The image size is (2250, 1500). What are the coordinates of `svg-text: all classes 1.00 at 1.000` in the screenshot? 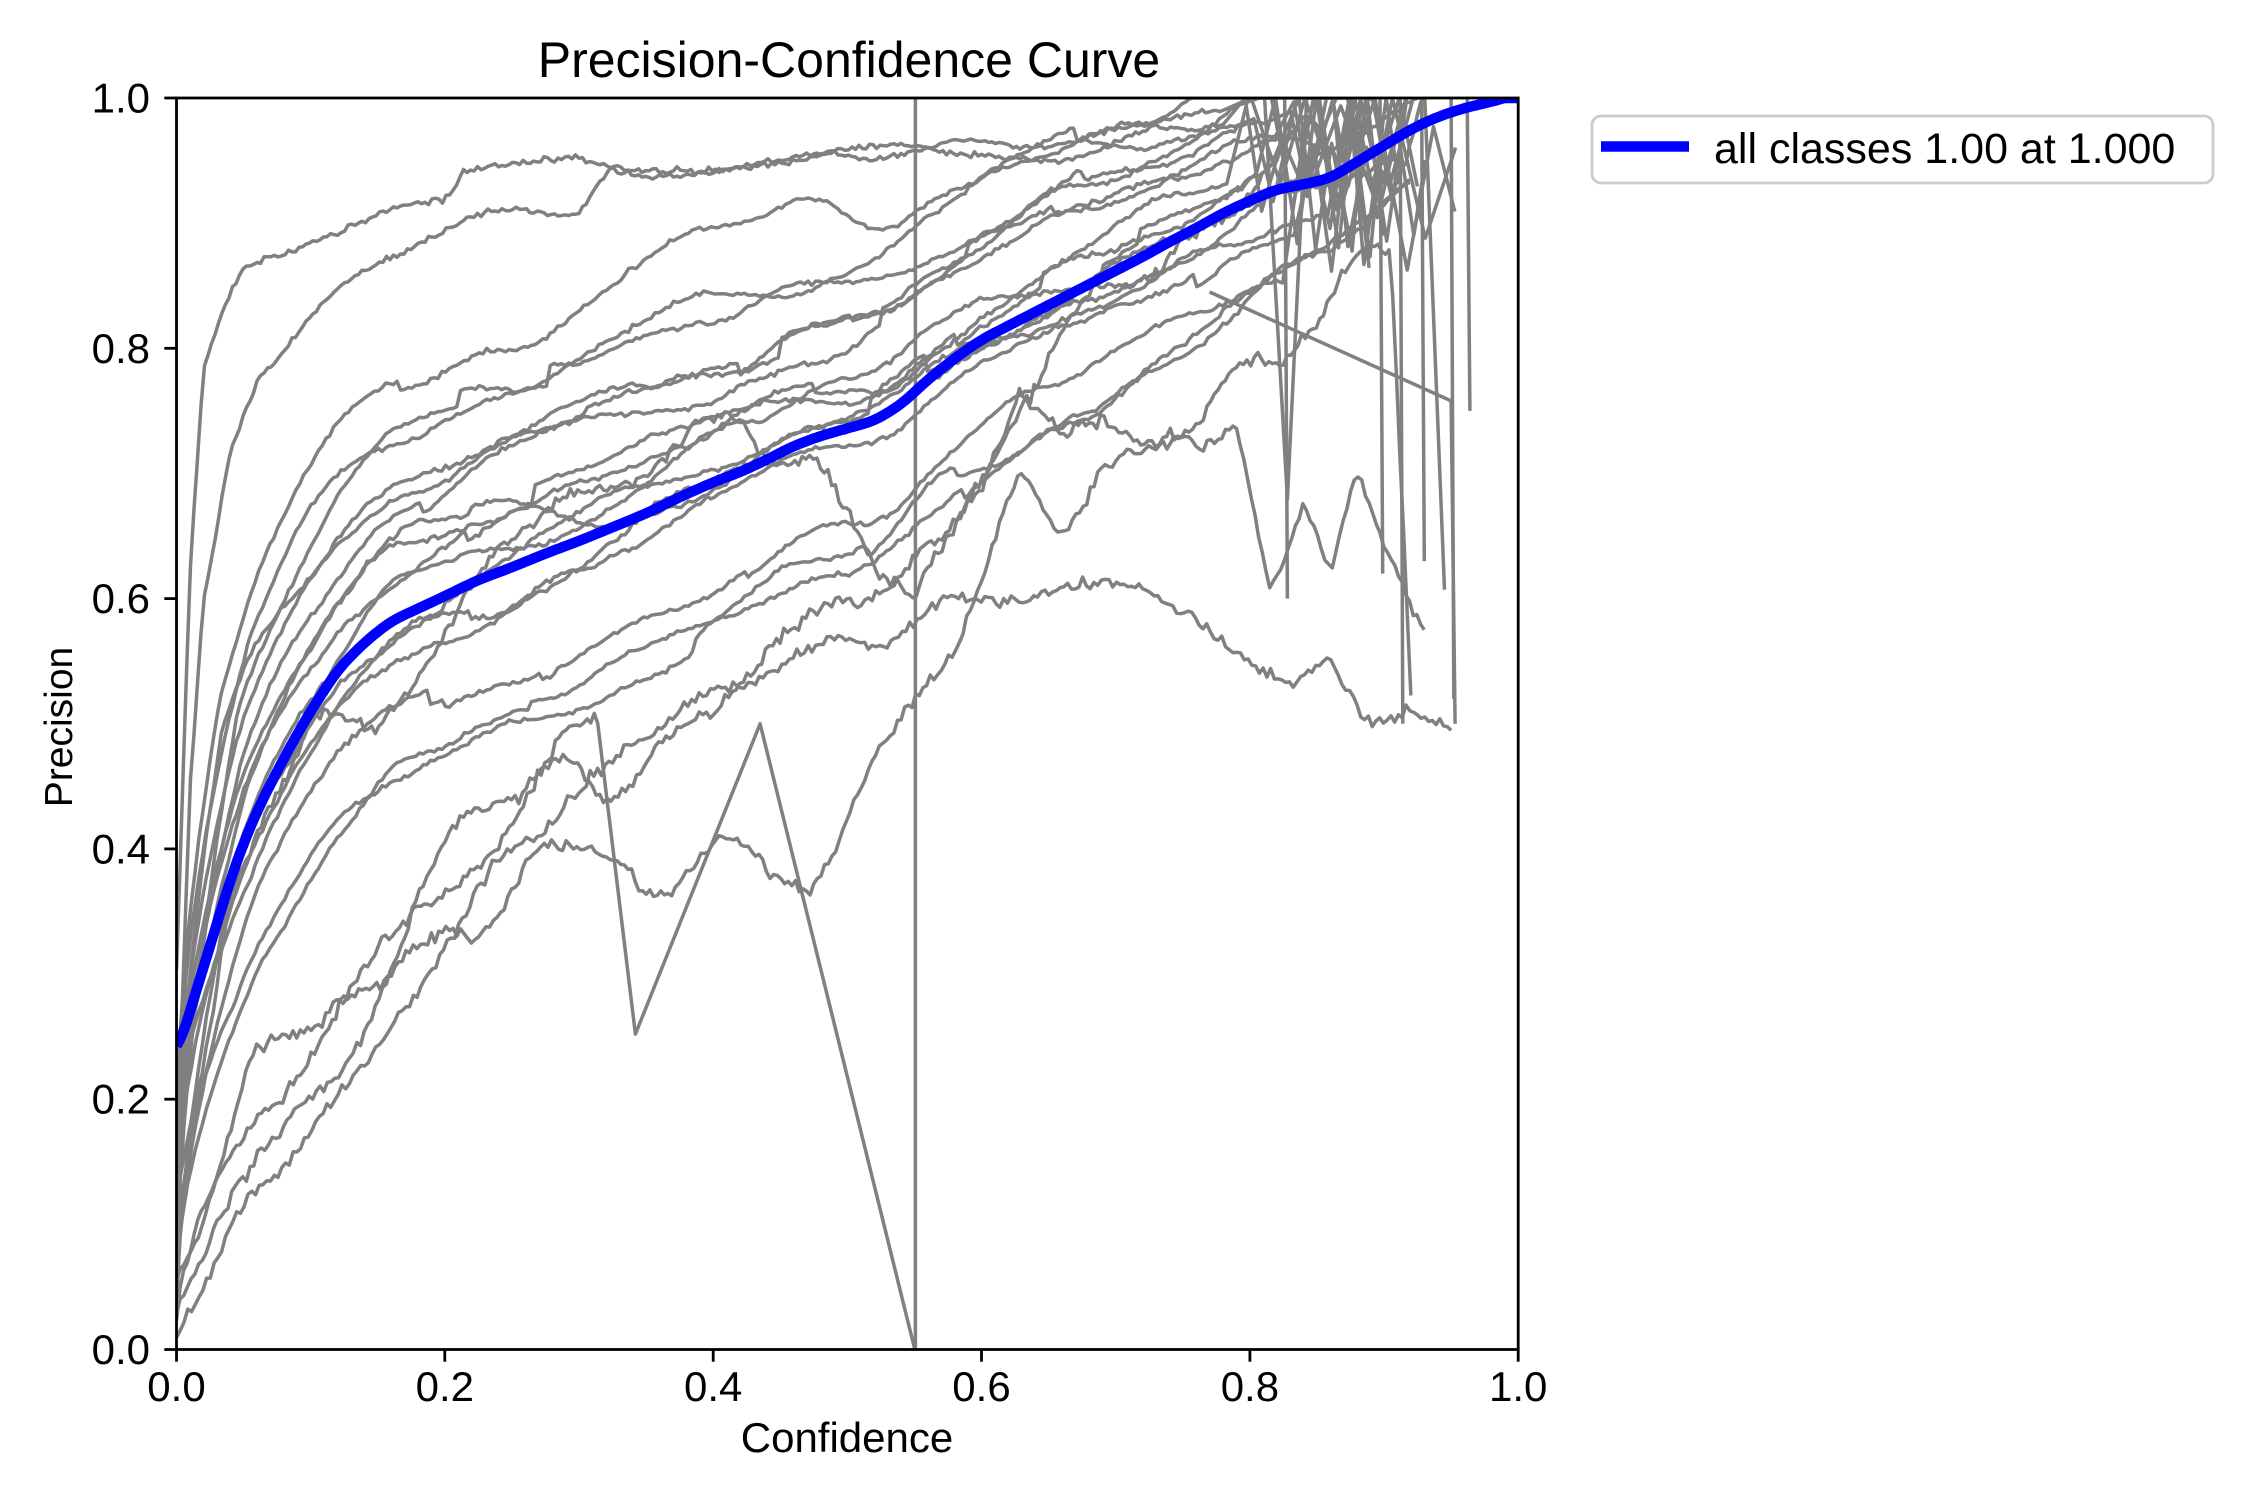 It's located at (1944, 149).